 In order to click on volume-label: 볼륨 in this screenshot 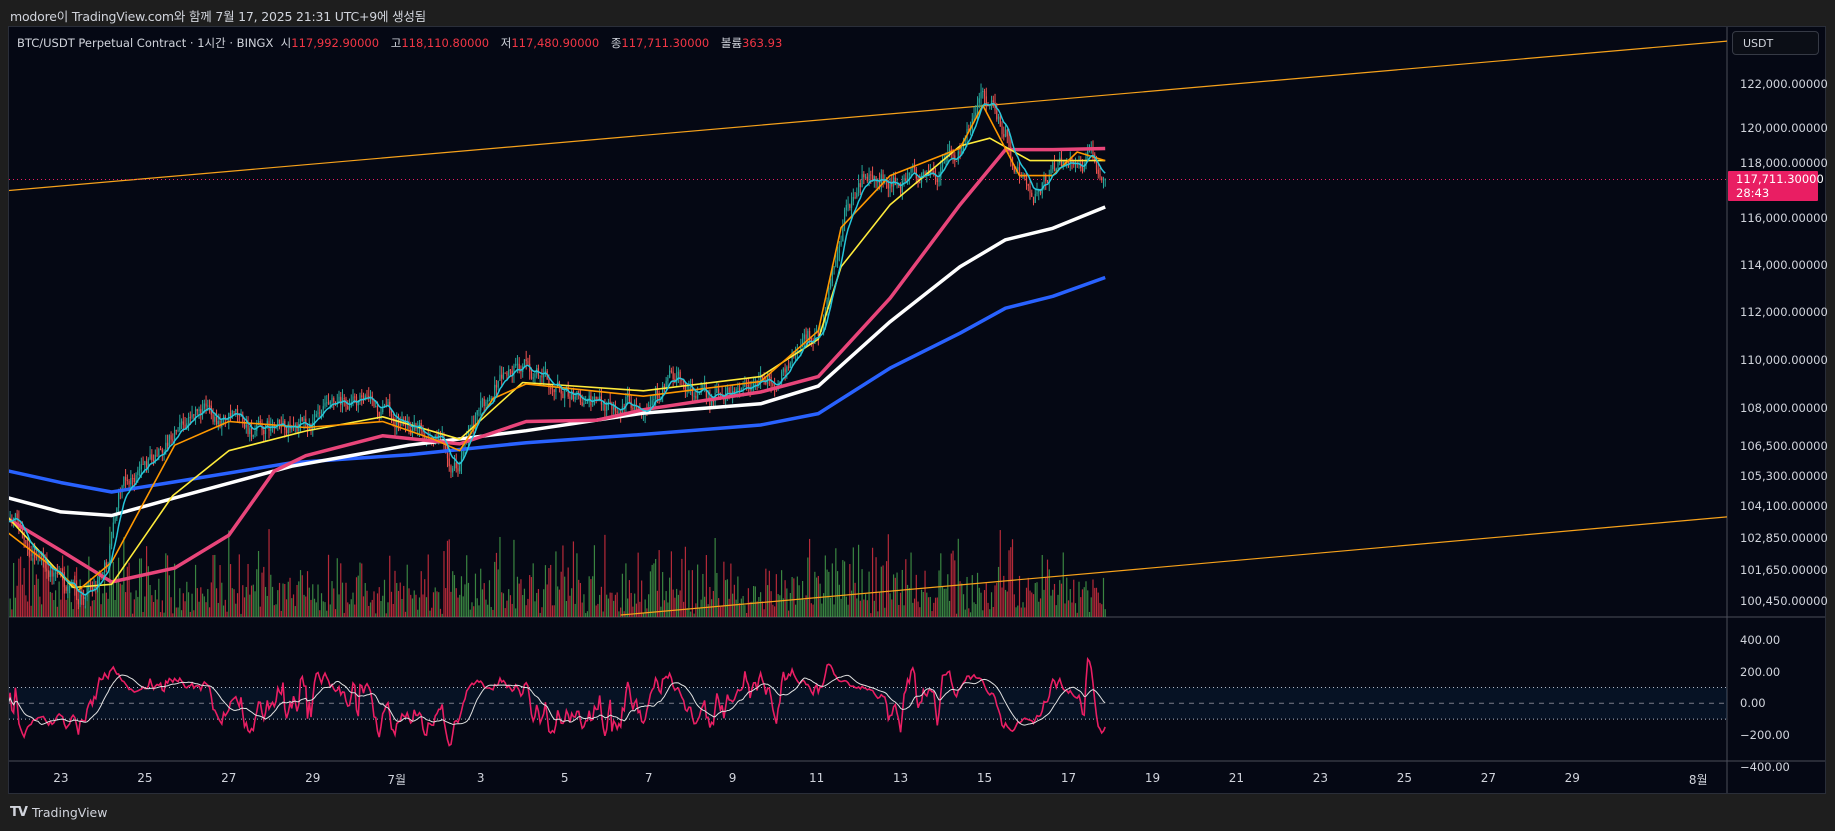, I will do `click(731, 43)`.